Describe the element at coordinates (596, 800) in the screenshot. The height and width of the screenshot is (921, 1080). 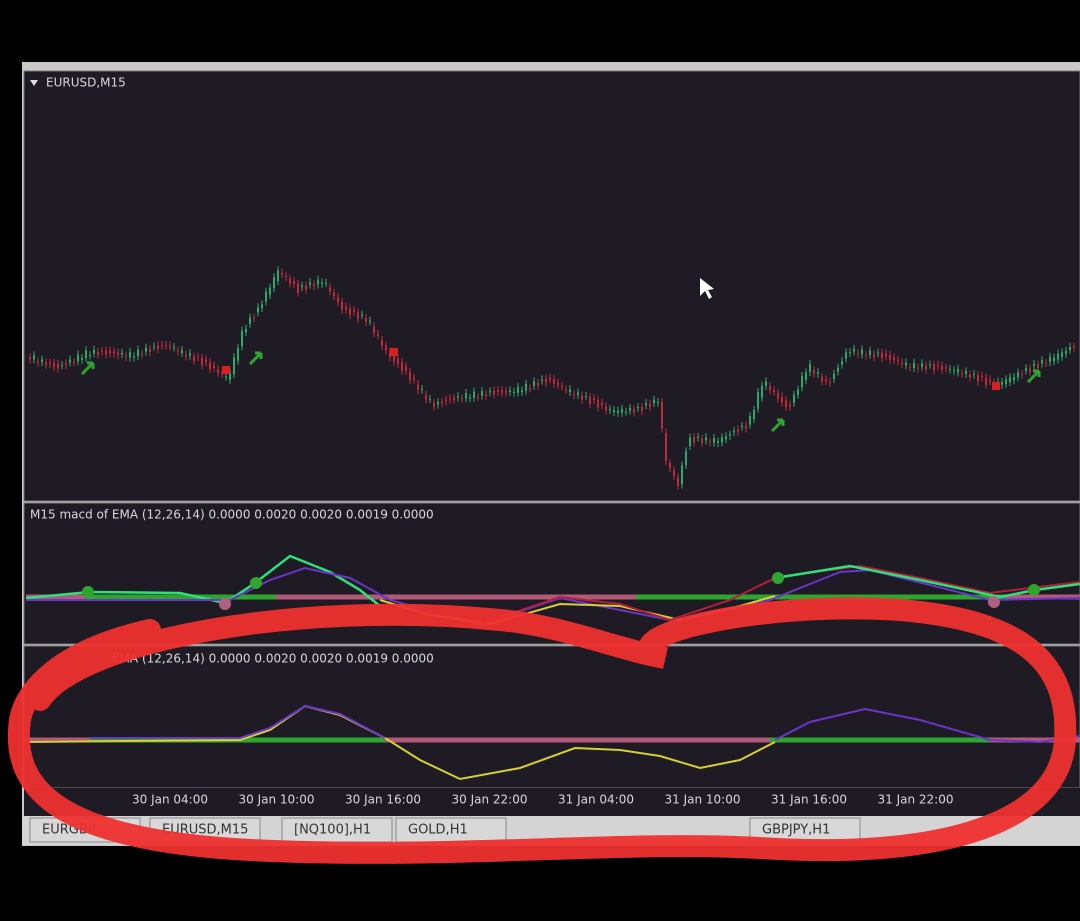
I see `time-label: 31 Jan 04:00` at that location.